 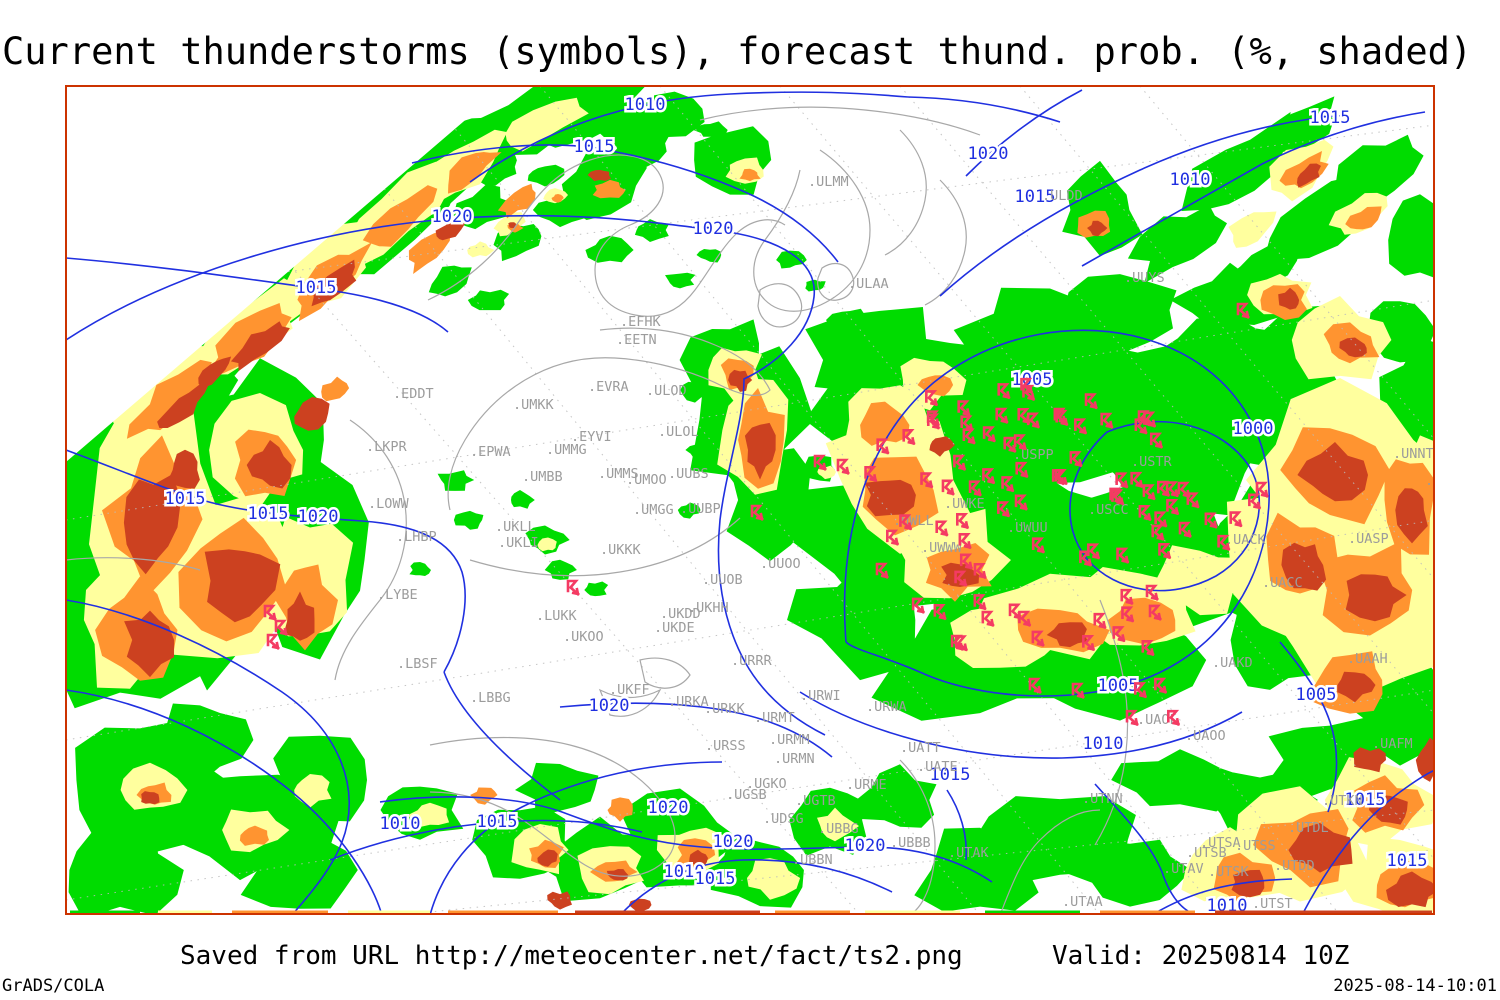 What do you see at coordinates (812, 860) in the screenshot?
I see `station-label: .UBBN` at bounding box center [812, 860].